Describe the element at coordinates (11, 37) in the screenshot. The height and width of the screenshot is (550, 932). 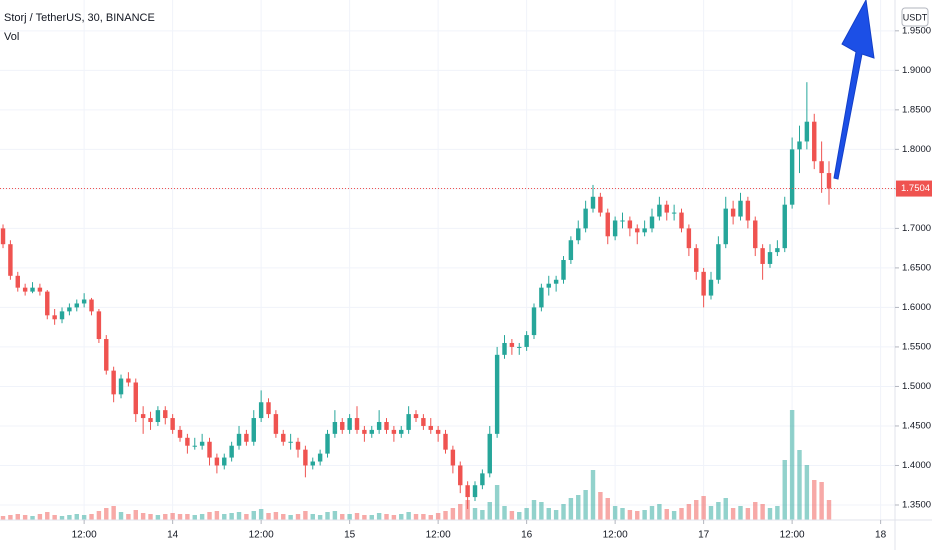
I see `volume-label: Vol` at that location.